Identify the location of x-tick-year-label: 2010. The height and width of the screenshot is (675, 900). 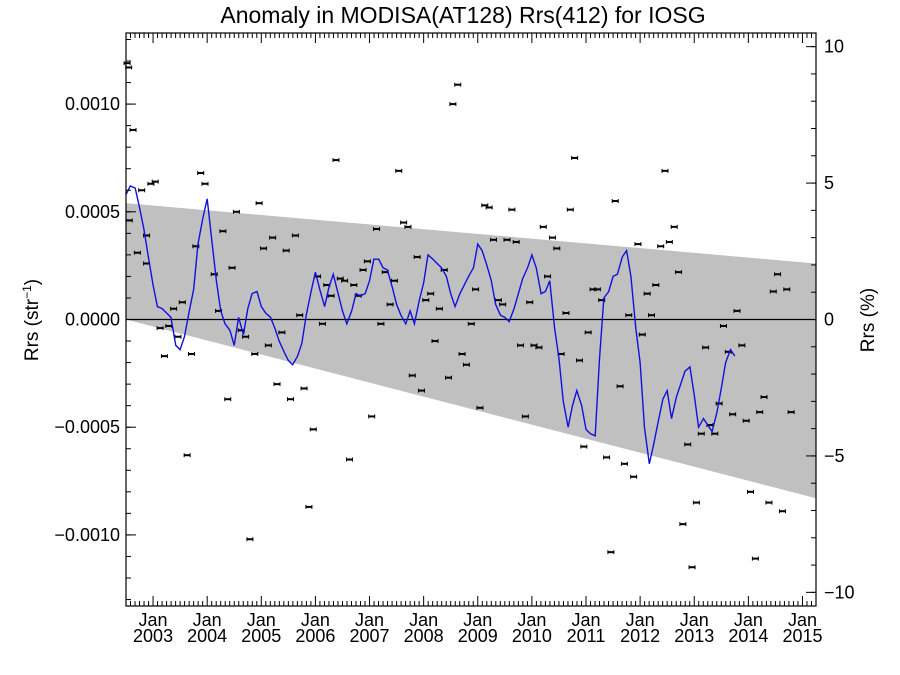
(532, 636).